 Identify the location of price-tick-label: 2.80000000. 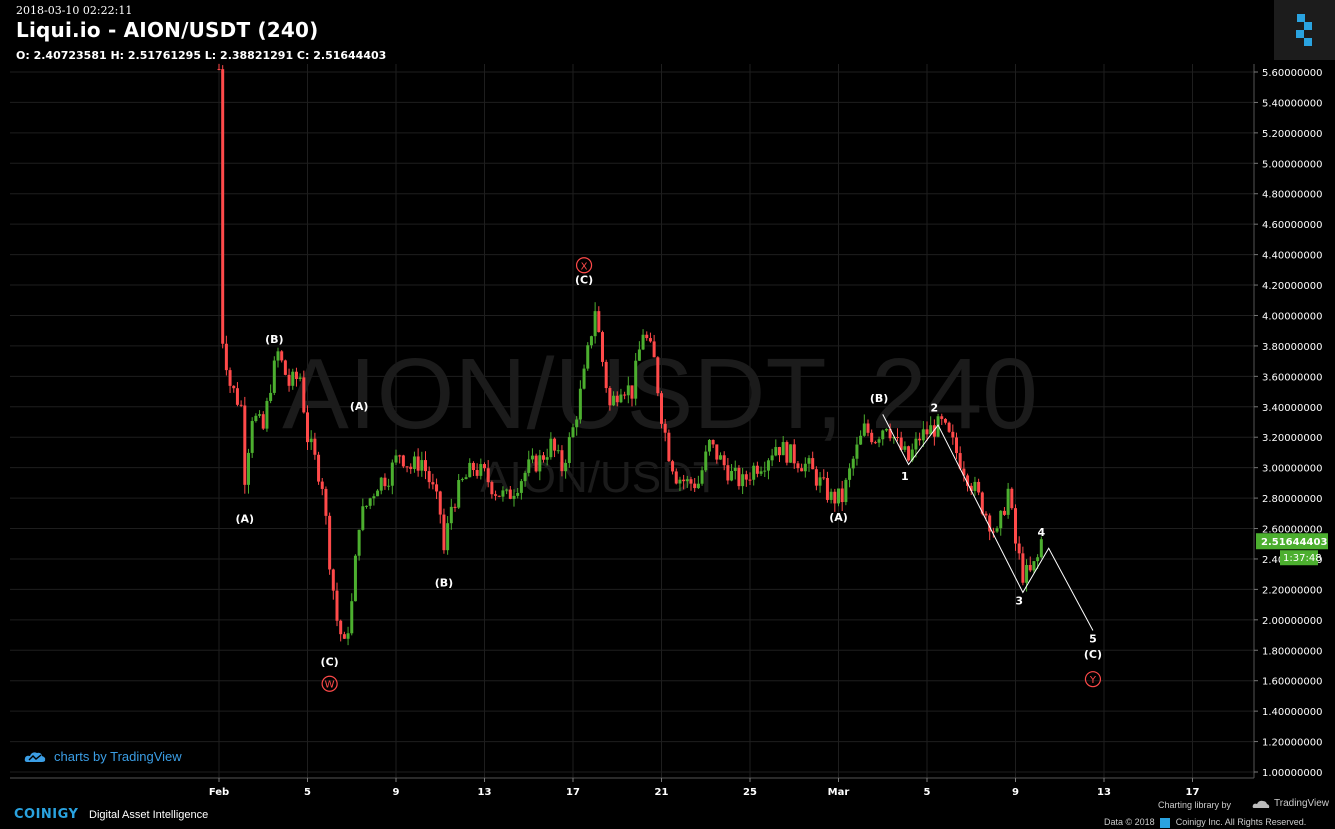
(1292, 499).